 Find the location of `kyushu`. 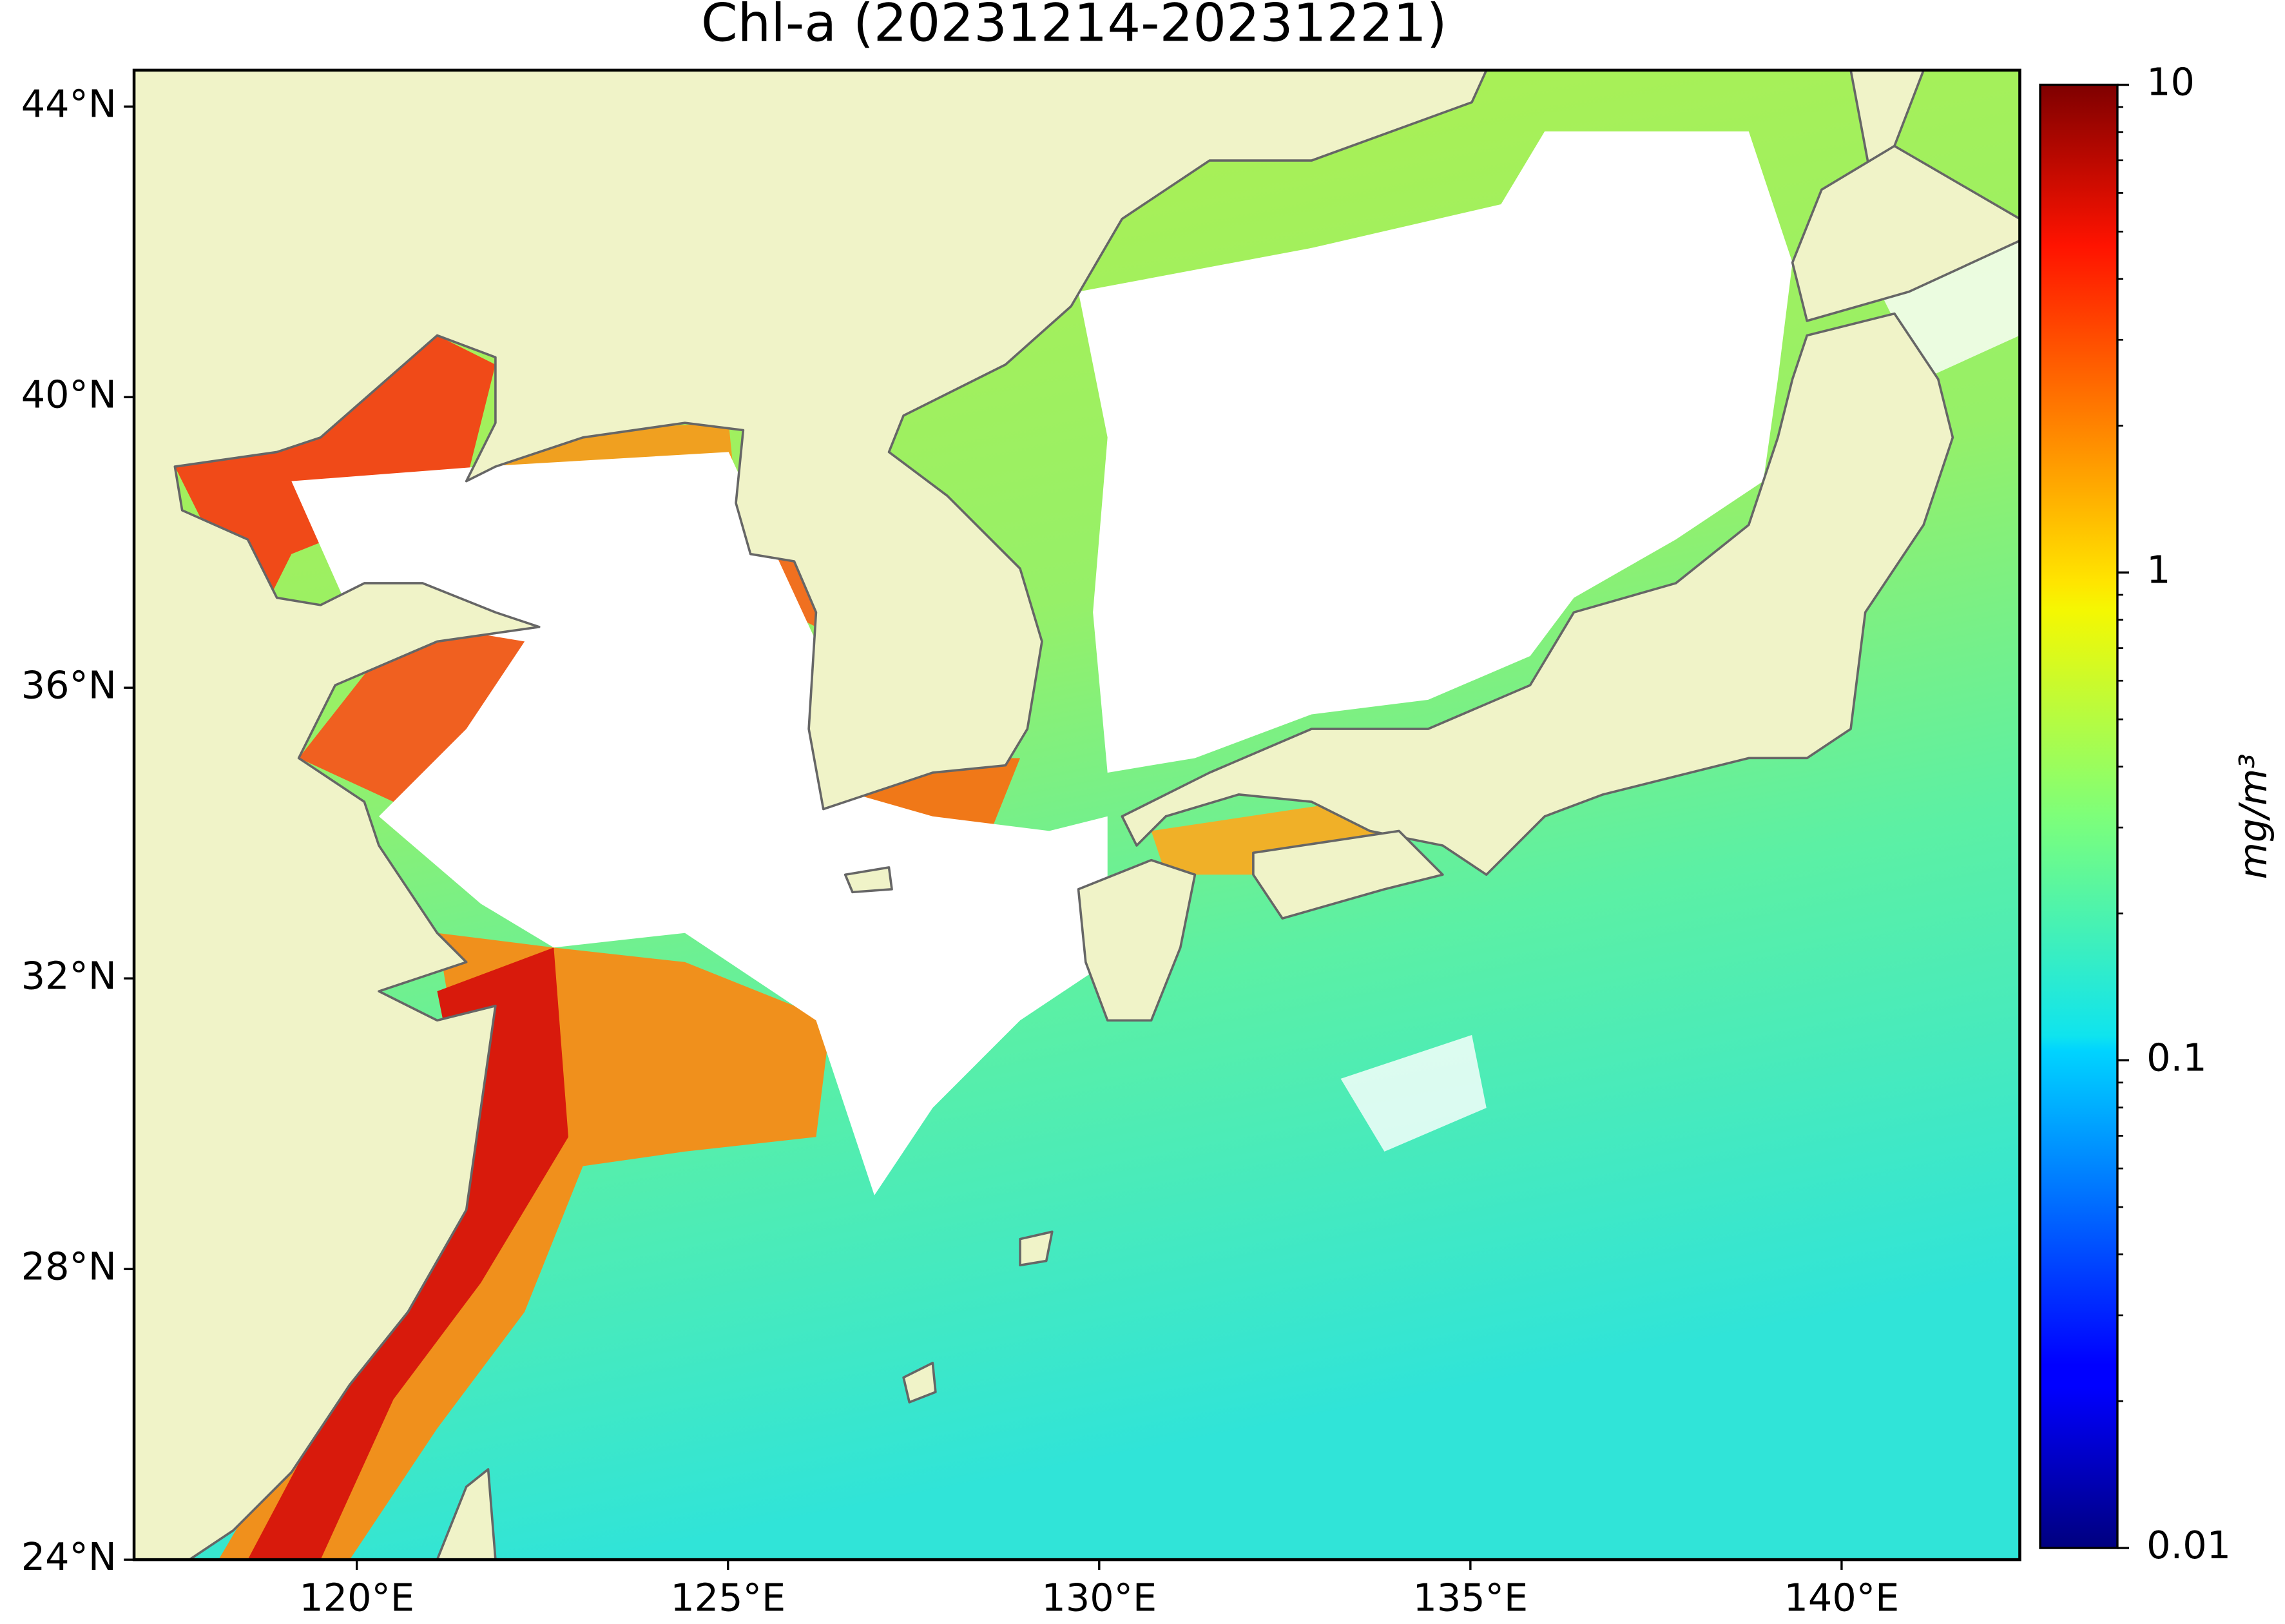

kyushu is located at coordinates (1137, 940).